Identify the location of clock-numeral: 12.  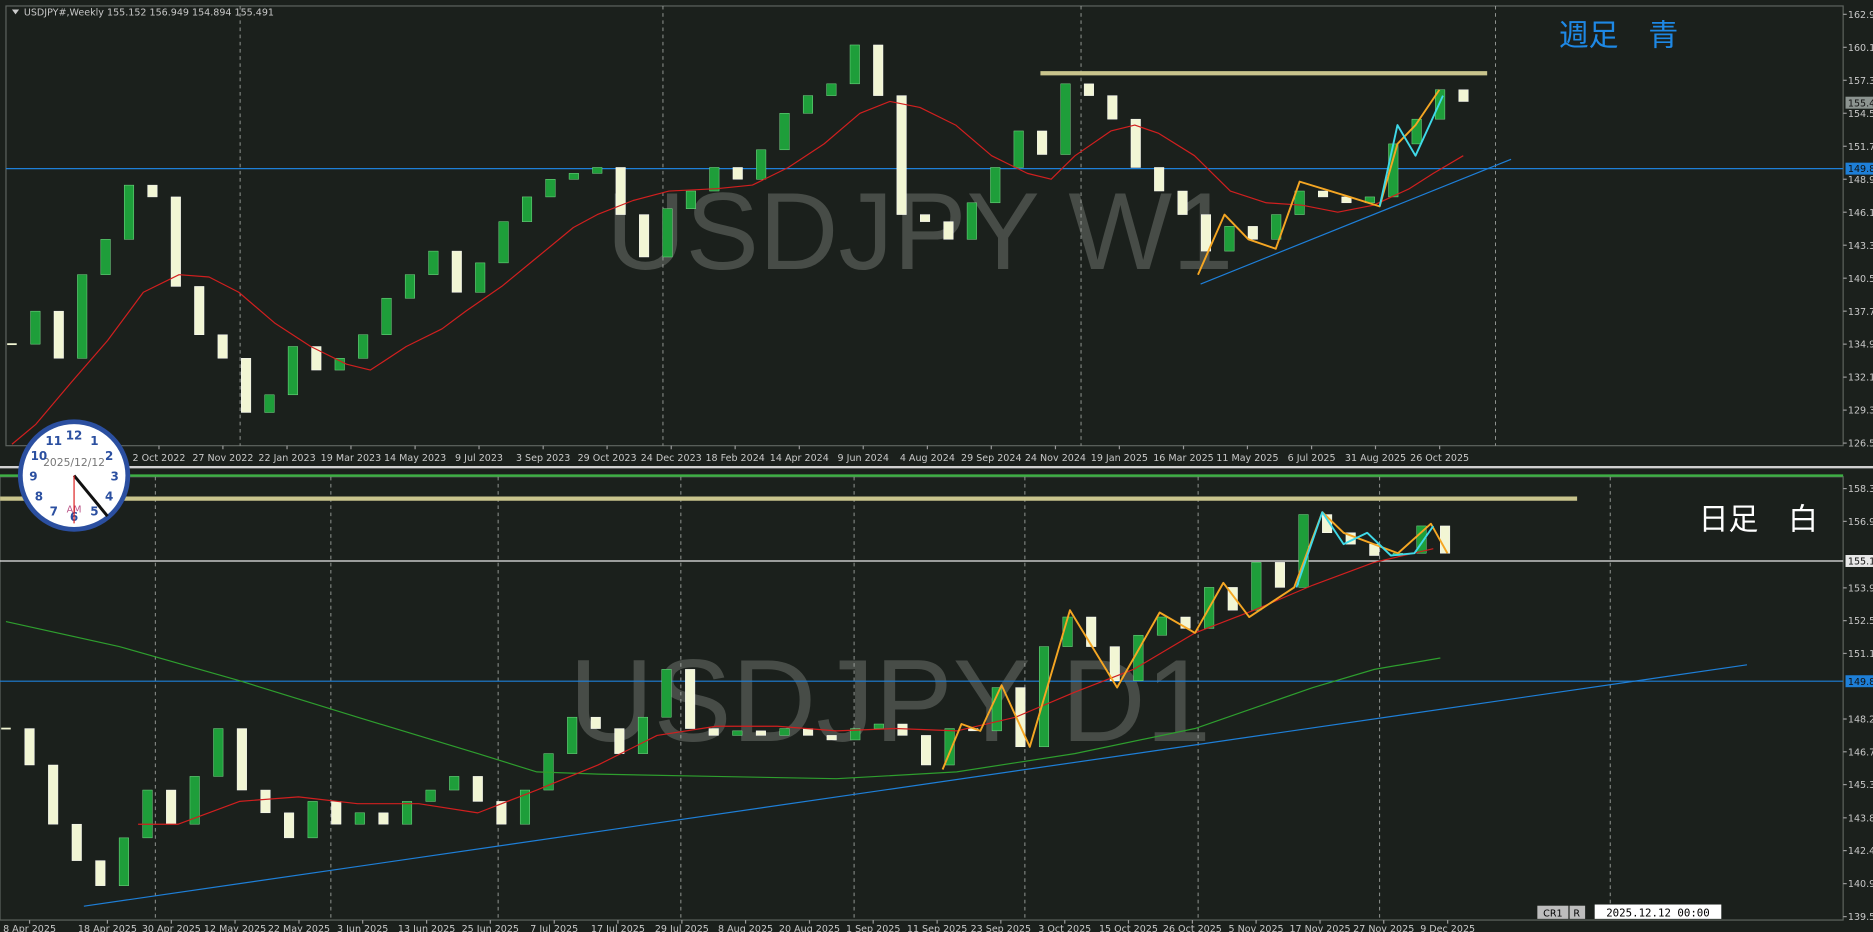
(74, 436).